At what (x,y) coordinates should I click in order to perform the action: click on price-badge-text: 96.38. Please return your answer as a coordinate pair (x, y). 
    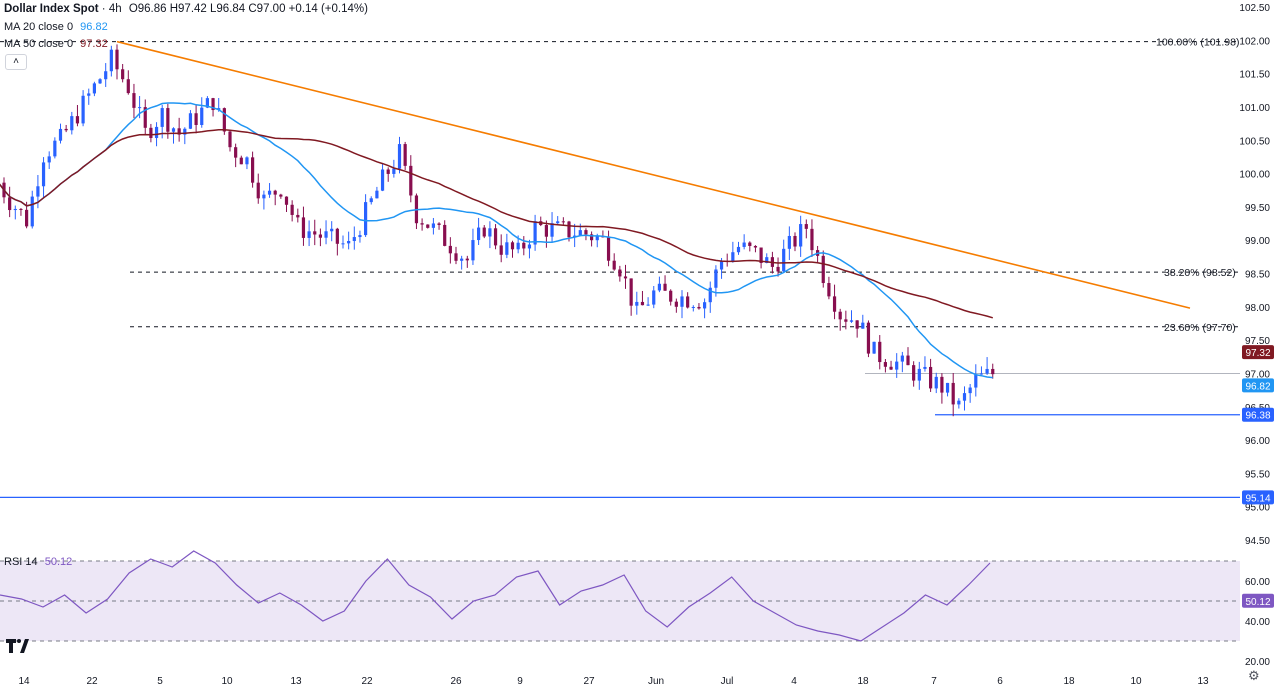
    Looking at the image, I should click on (1257, 416).